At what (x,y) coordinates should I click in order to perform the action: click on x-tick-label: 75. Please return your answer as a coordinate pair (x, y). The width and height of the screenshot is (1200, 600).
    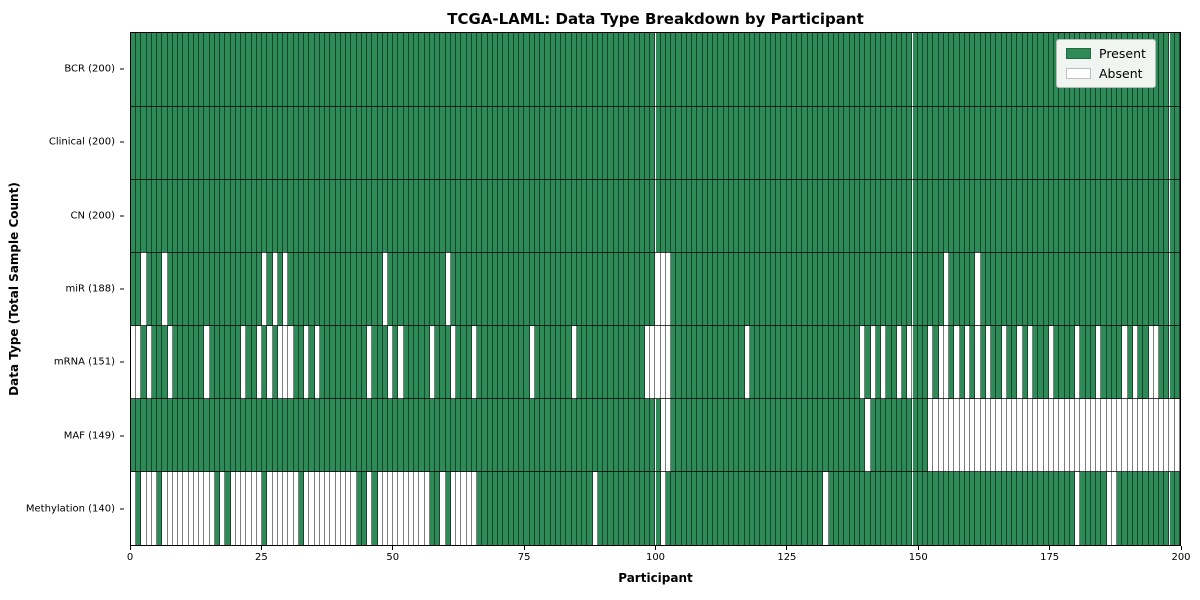
    Looking at the image, I should click on (524, 557).